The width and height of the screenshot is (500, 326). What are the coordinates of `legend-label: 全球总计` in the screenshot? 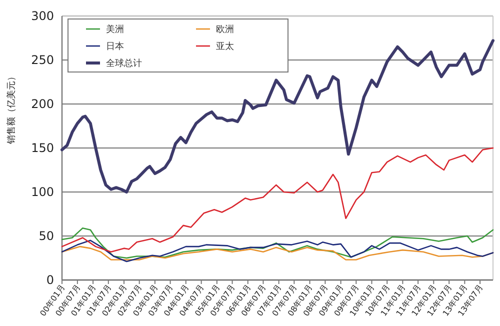 It's located at (124, 64).